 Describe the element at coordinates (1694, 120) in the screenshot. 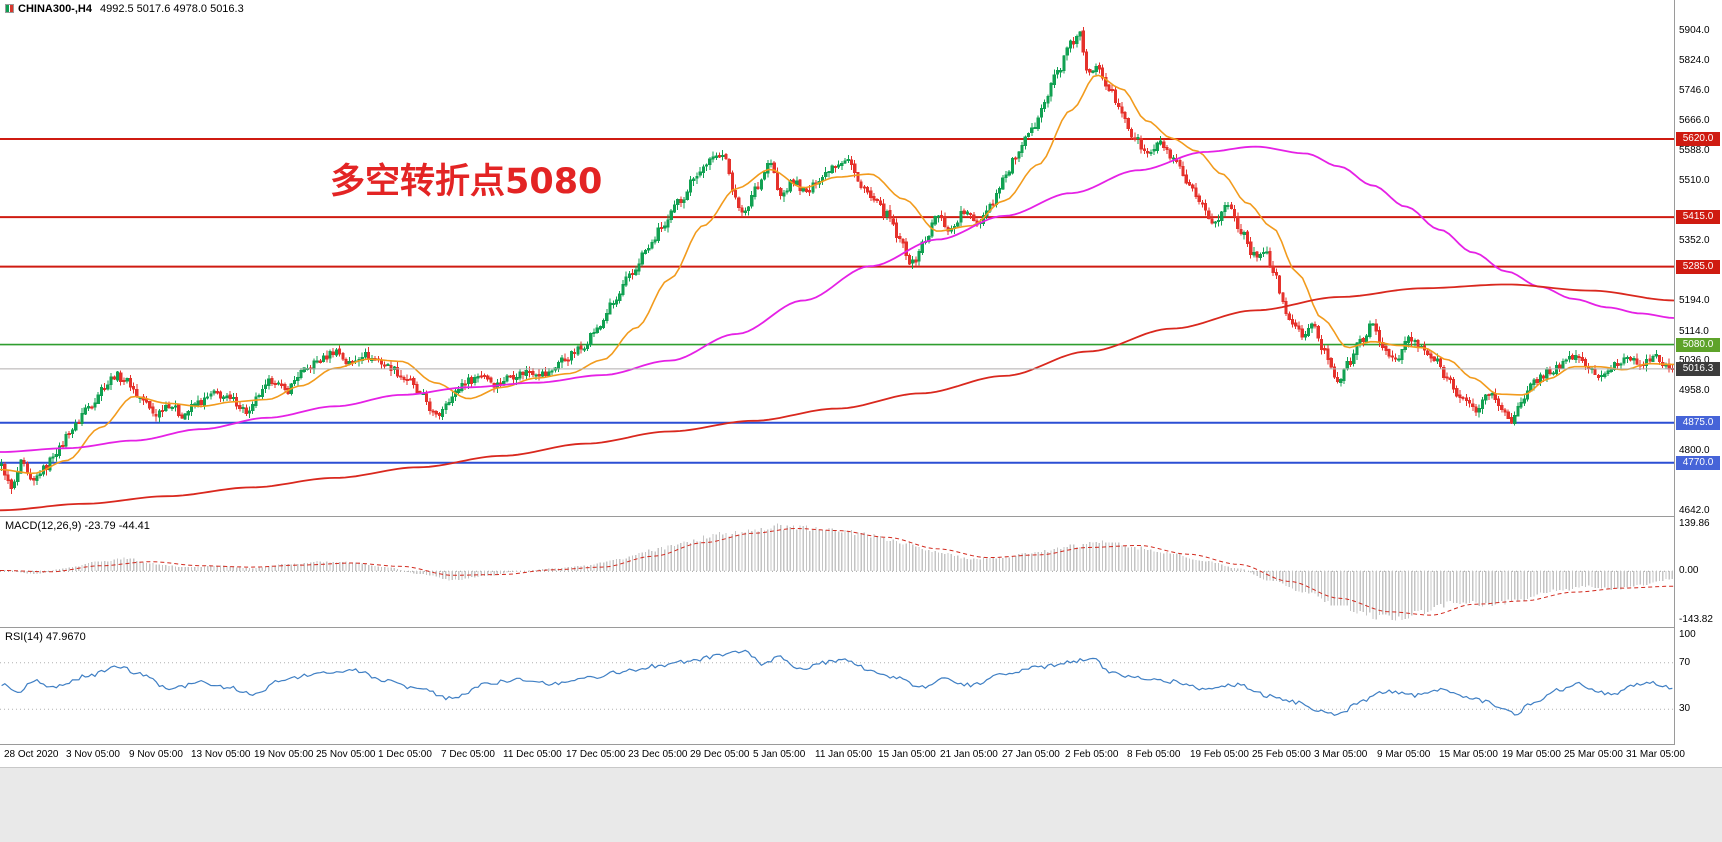

I see `price-axis-tick: 5666.0` at that location.